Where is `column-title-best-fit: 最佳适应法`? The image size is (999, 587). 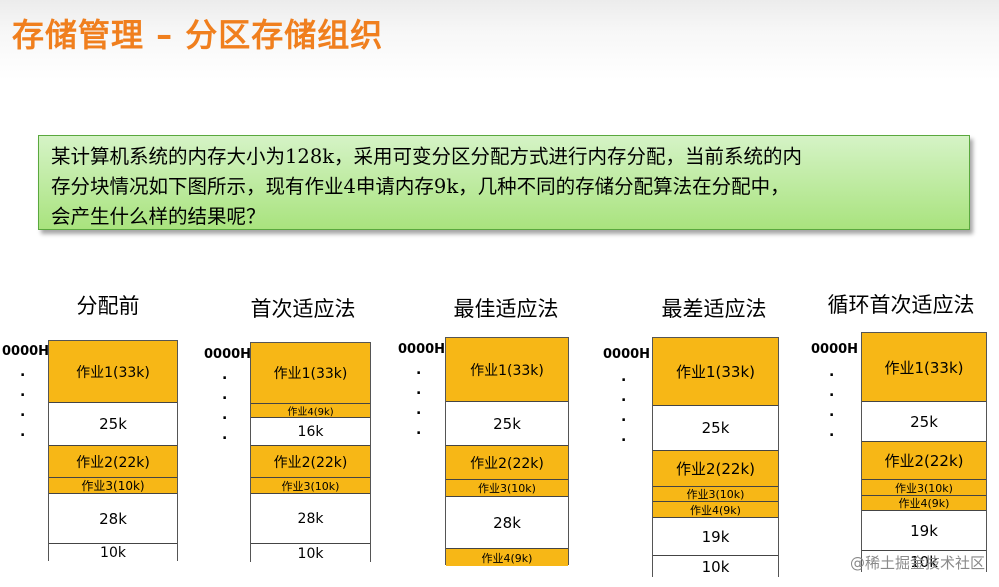 column-title-best-fit: 最佳适应法 is located at coordinates (506, 309).